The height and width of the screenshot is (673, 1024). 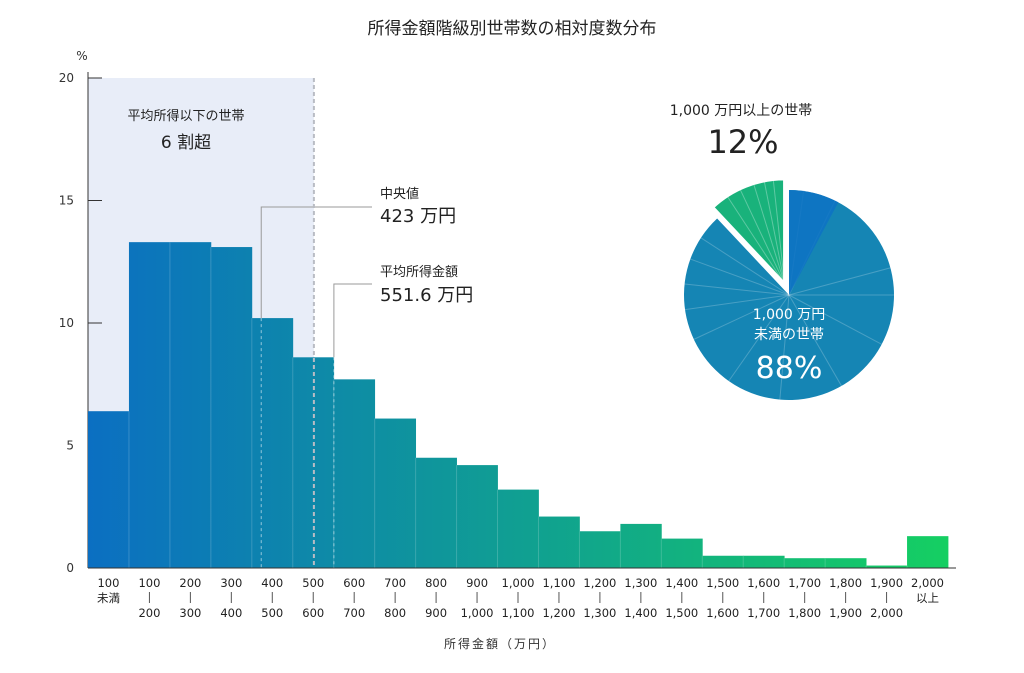 What do you see at coordinates (399, 194) in the screenshot?
I see `median-label: 中央値` at bounding box center [399, 194].